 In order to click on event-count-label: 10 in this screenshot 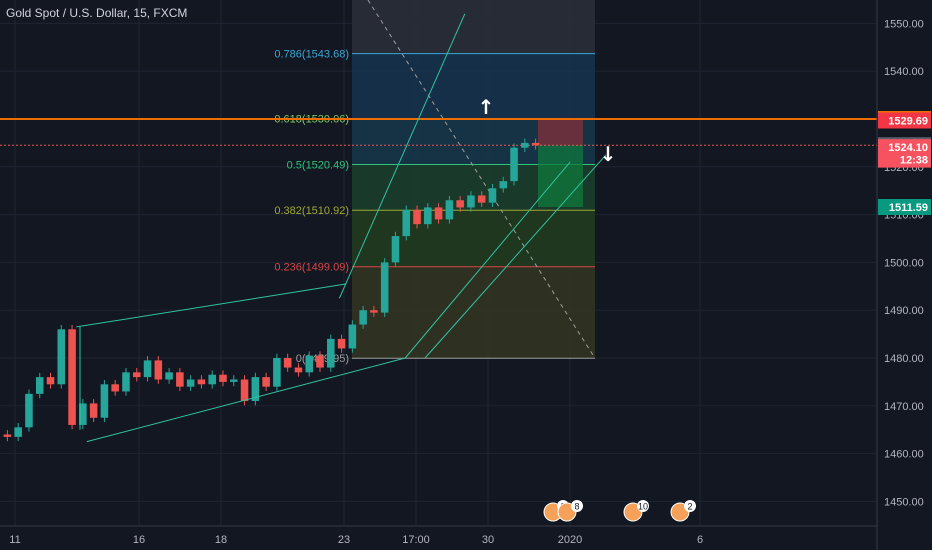, I will do `click(643, 507)`.